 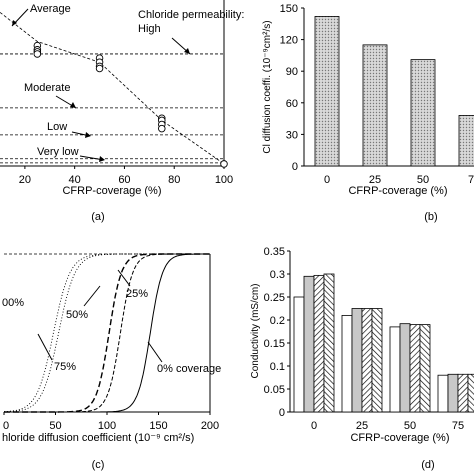 What do you see at coordinates (25, 180) in the screenshot?
I see `x-tick-label: 20` at bounding box center [25, 180].